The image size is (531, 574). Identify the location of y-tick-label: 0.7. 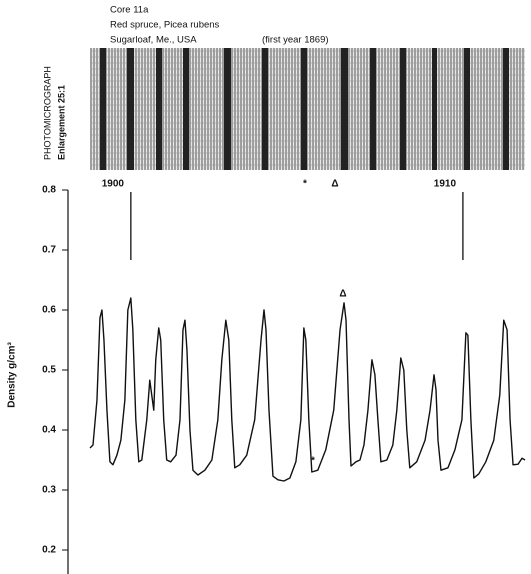
(49, 250).